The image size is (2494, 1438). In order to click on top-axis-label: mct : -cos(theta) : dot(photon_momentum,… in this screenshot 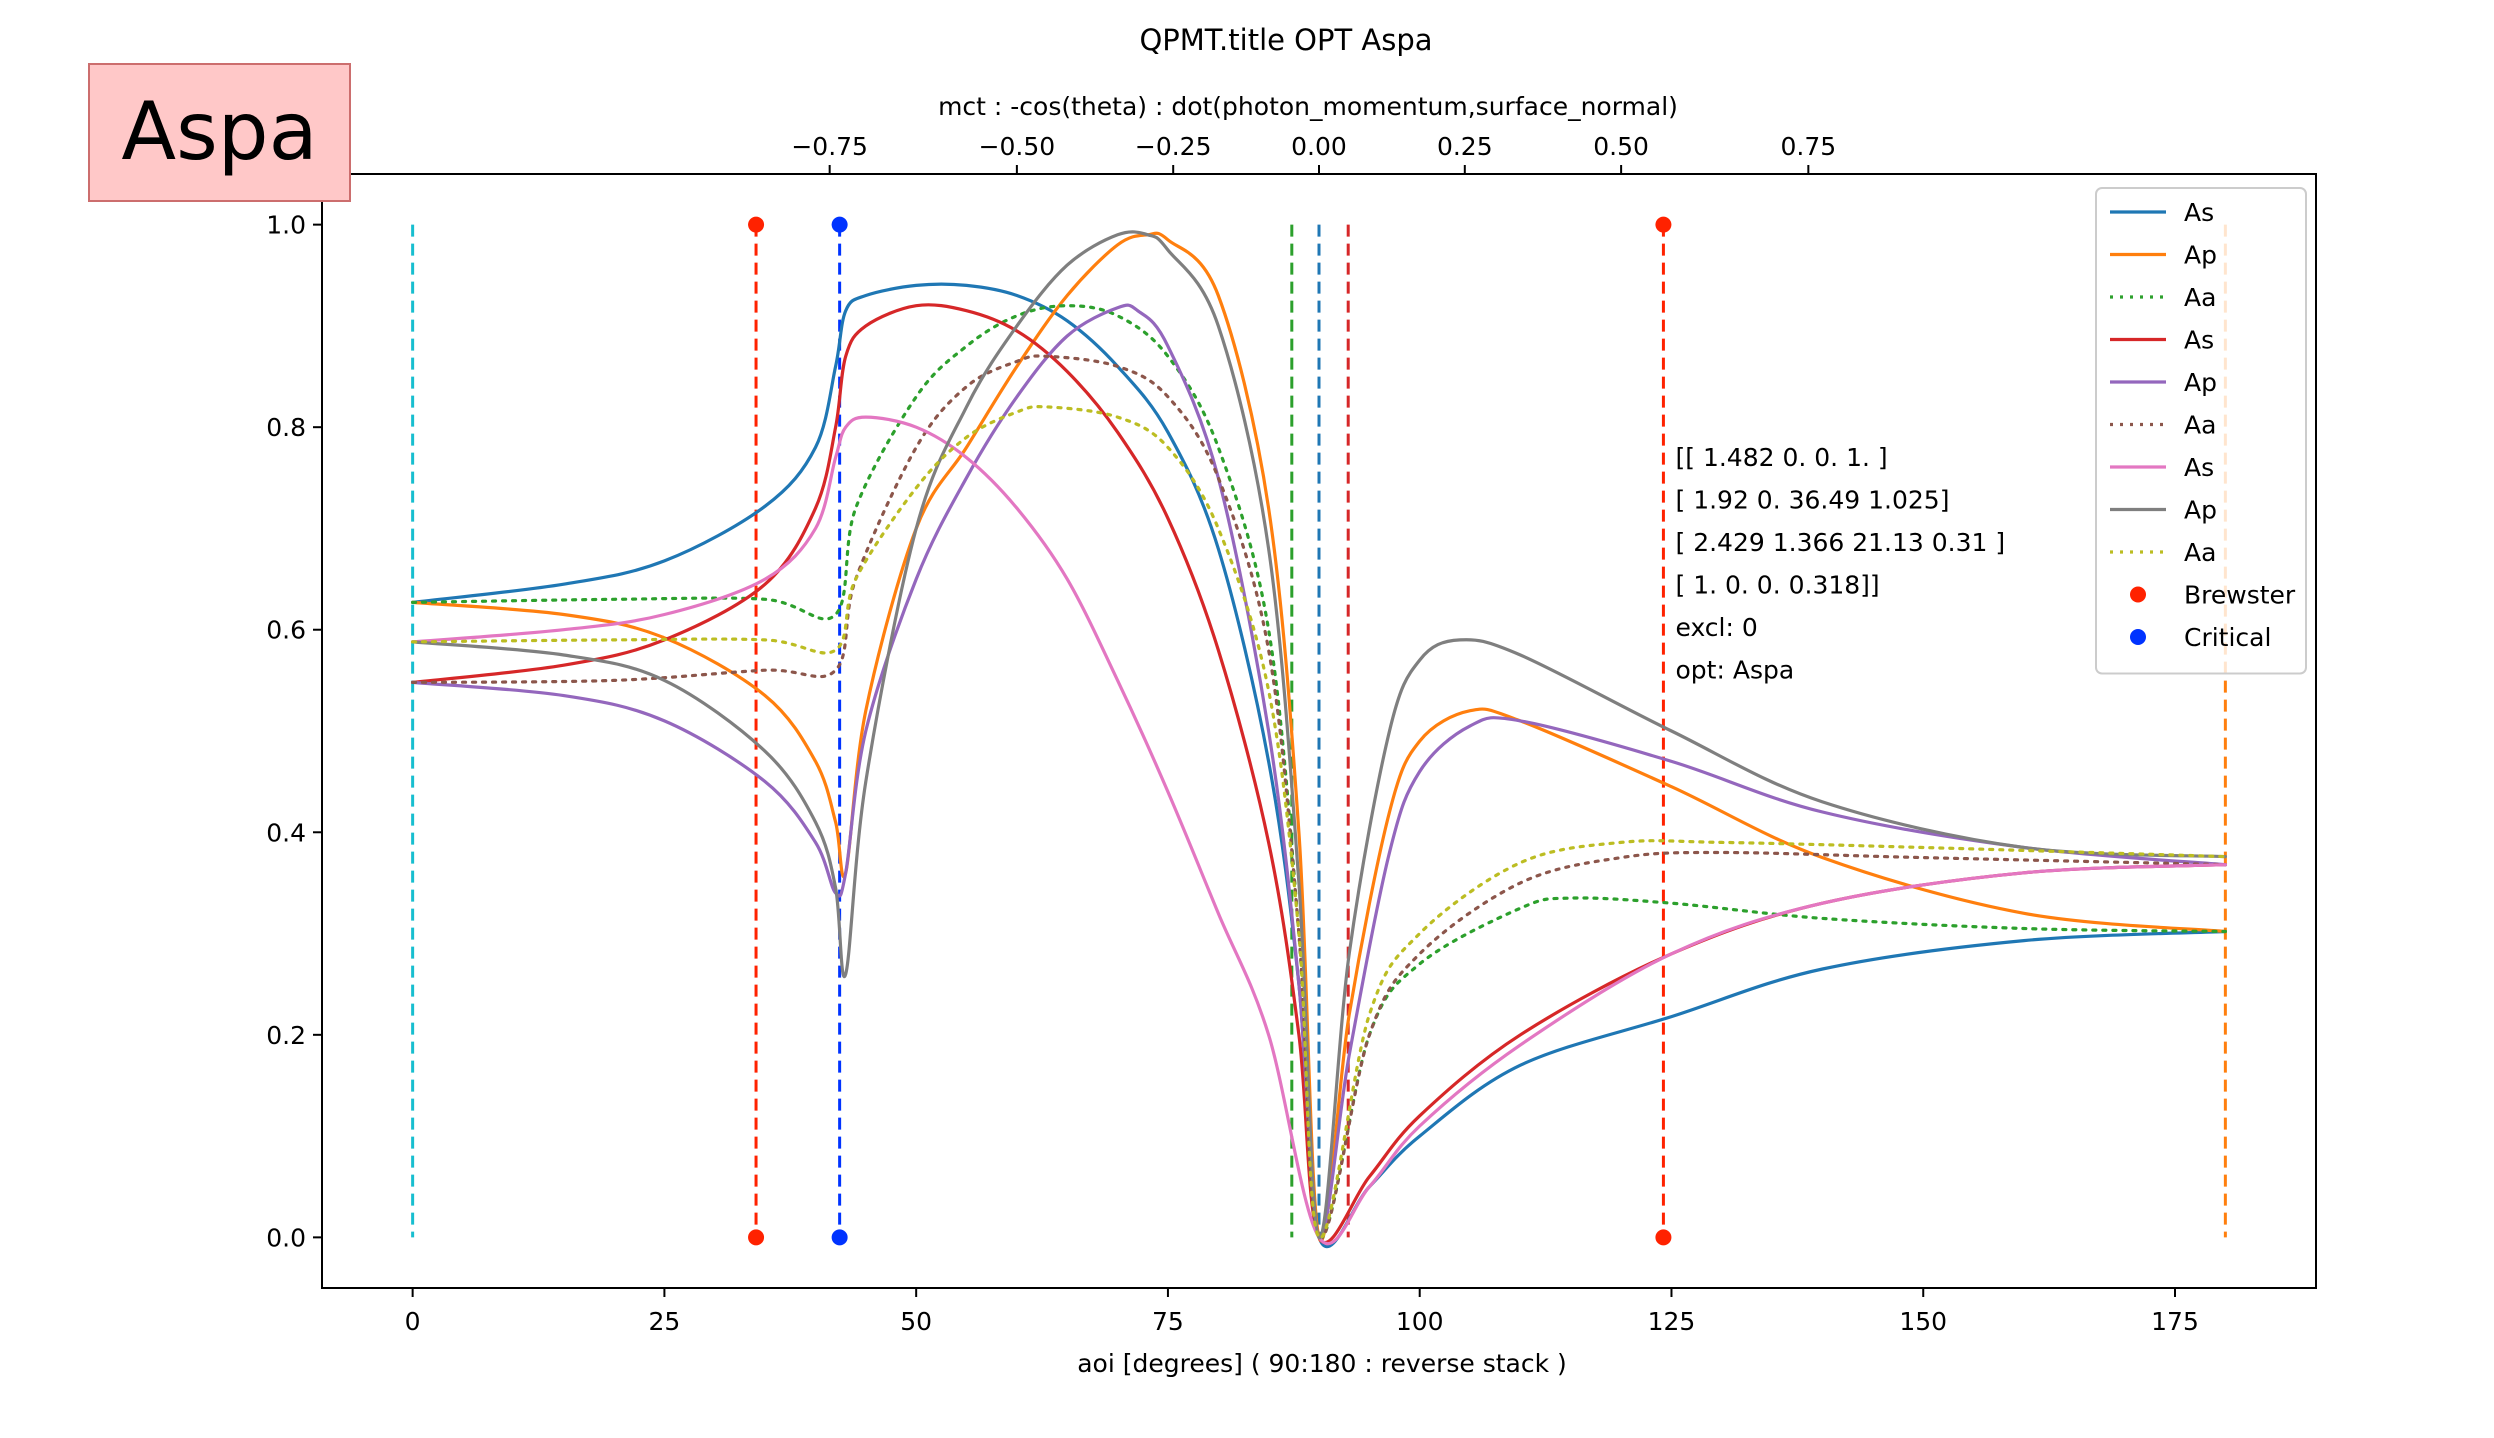, I will do `click(1308, 106)`.